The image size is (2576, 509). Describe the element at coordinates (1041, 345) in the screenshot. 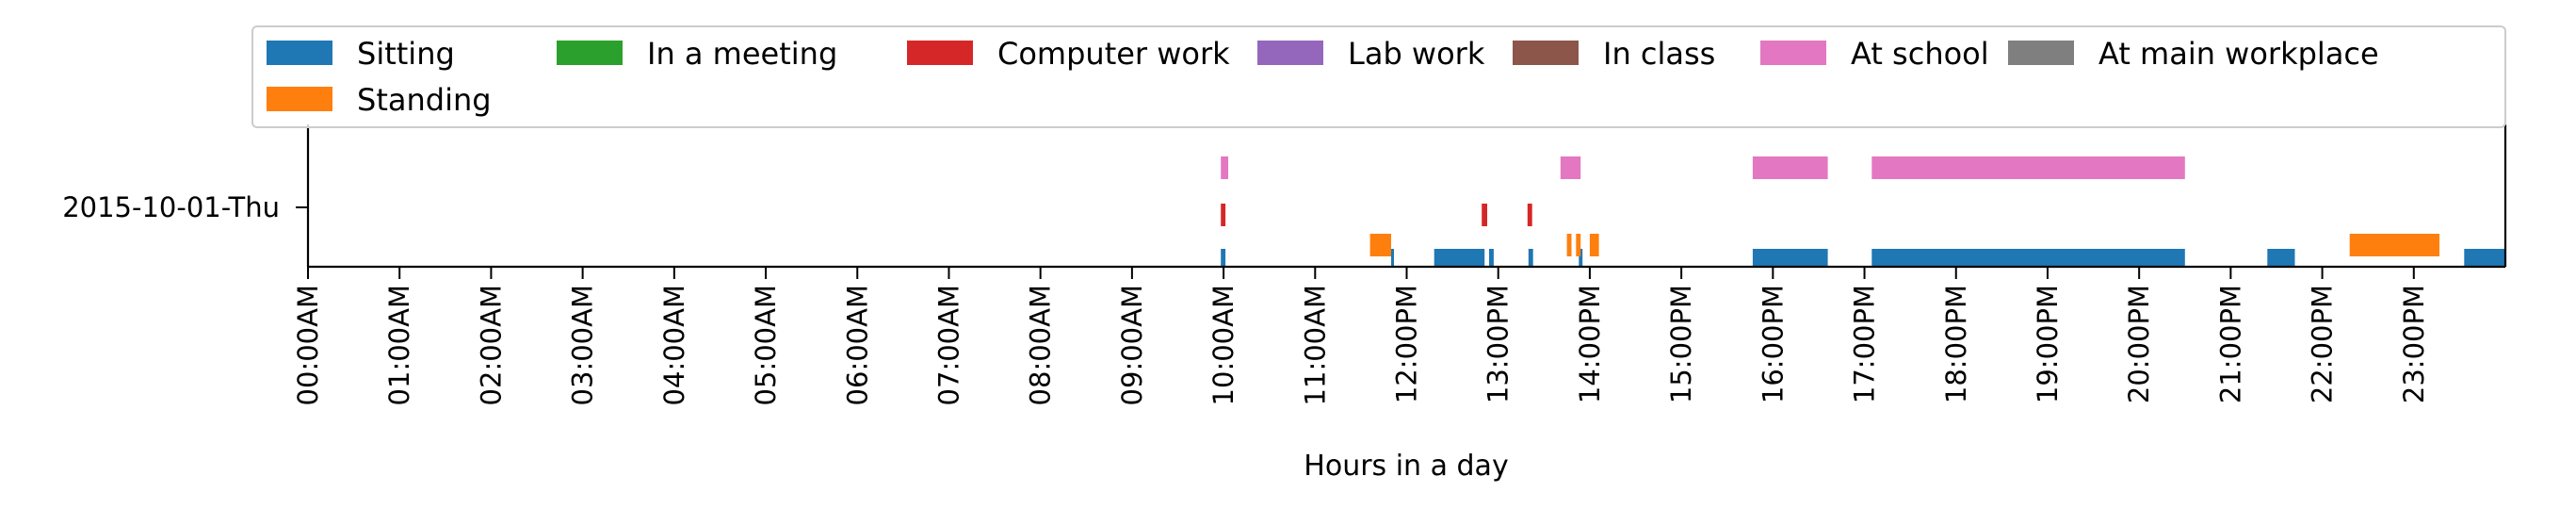

I see `x-tick-label: 08:00AM` at that location.